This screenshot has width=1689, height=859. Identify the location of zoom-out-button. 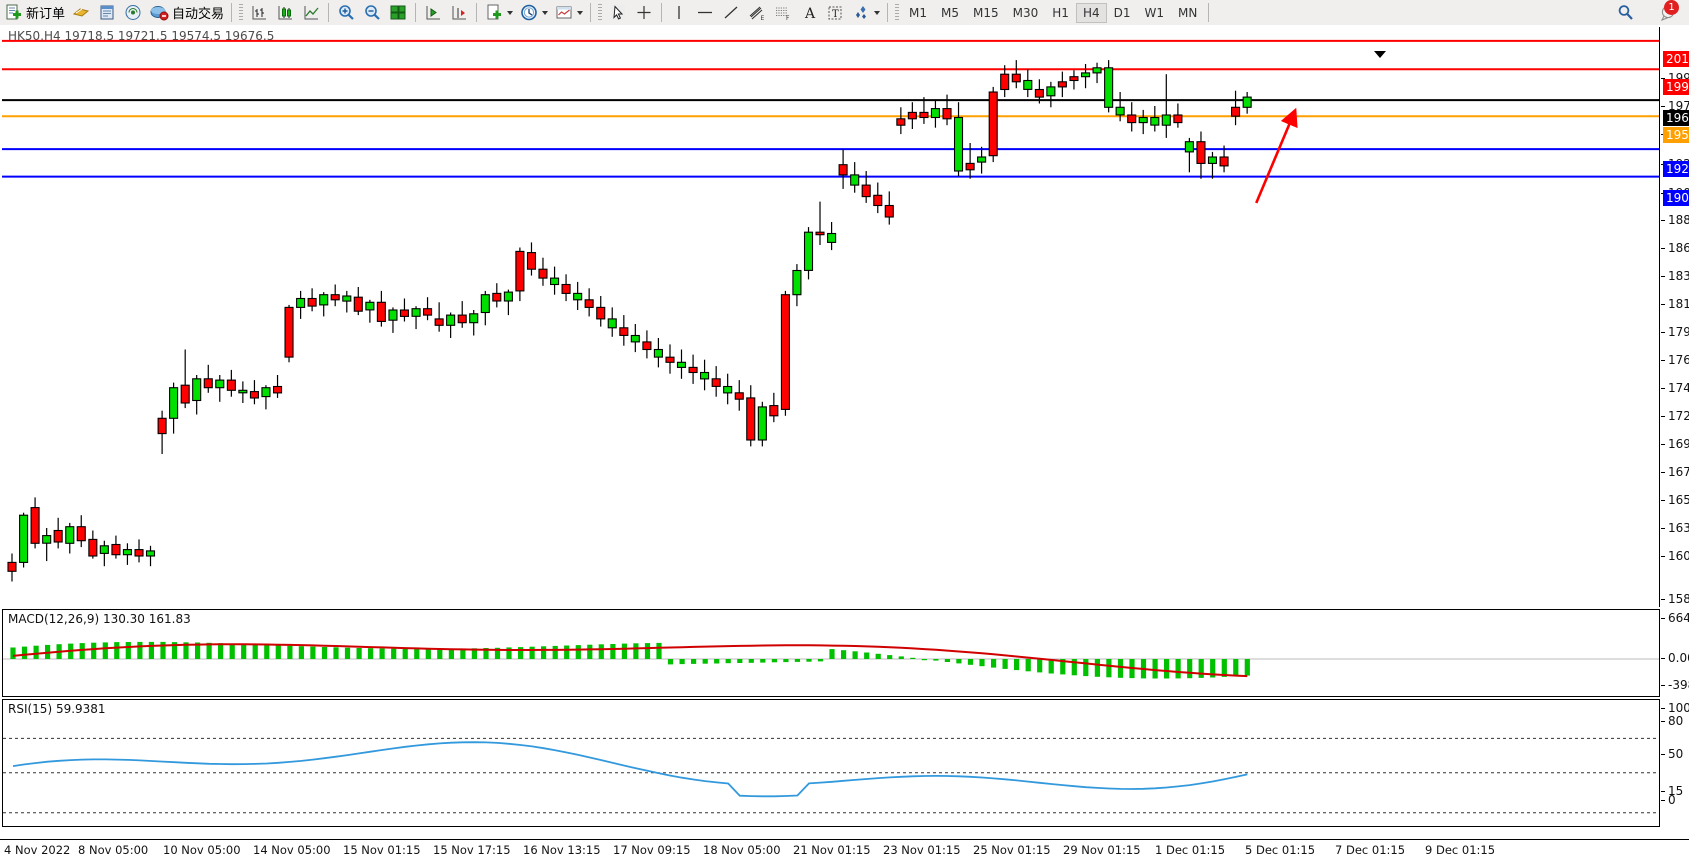
(372, 12).